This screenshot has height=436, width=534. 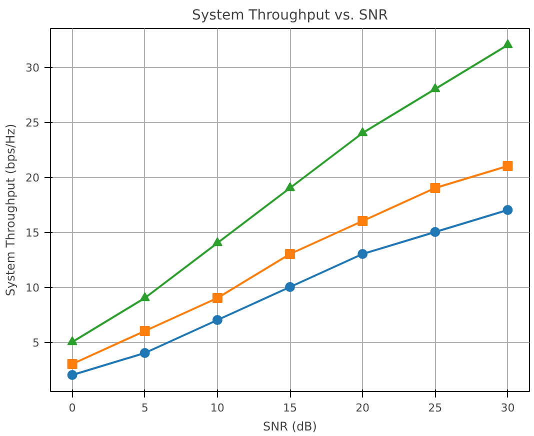 What do you see at coordinates (33, 288) in the screenshot?
I see `y-tick-label: 10` at bounding box center [33, 288].